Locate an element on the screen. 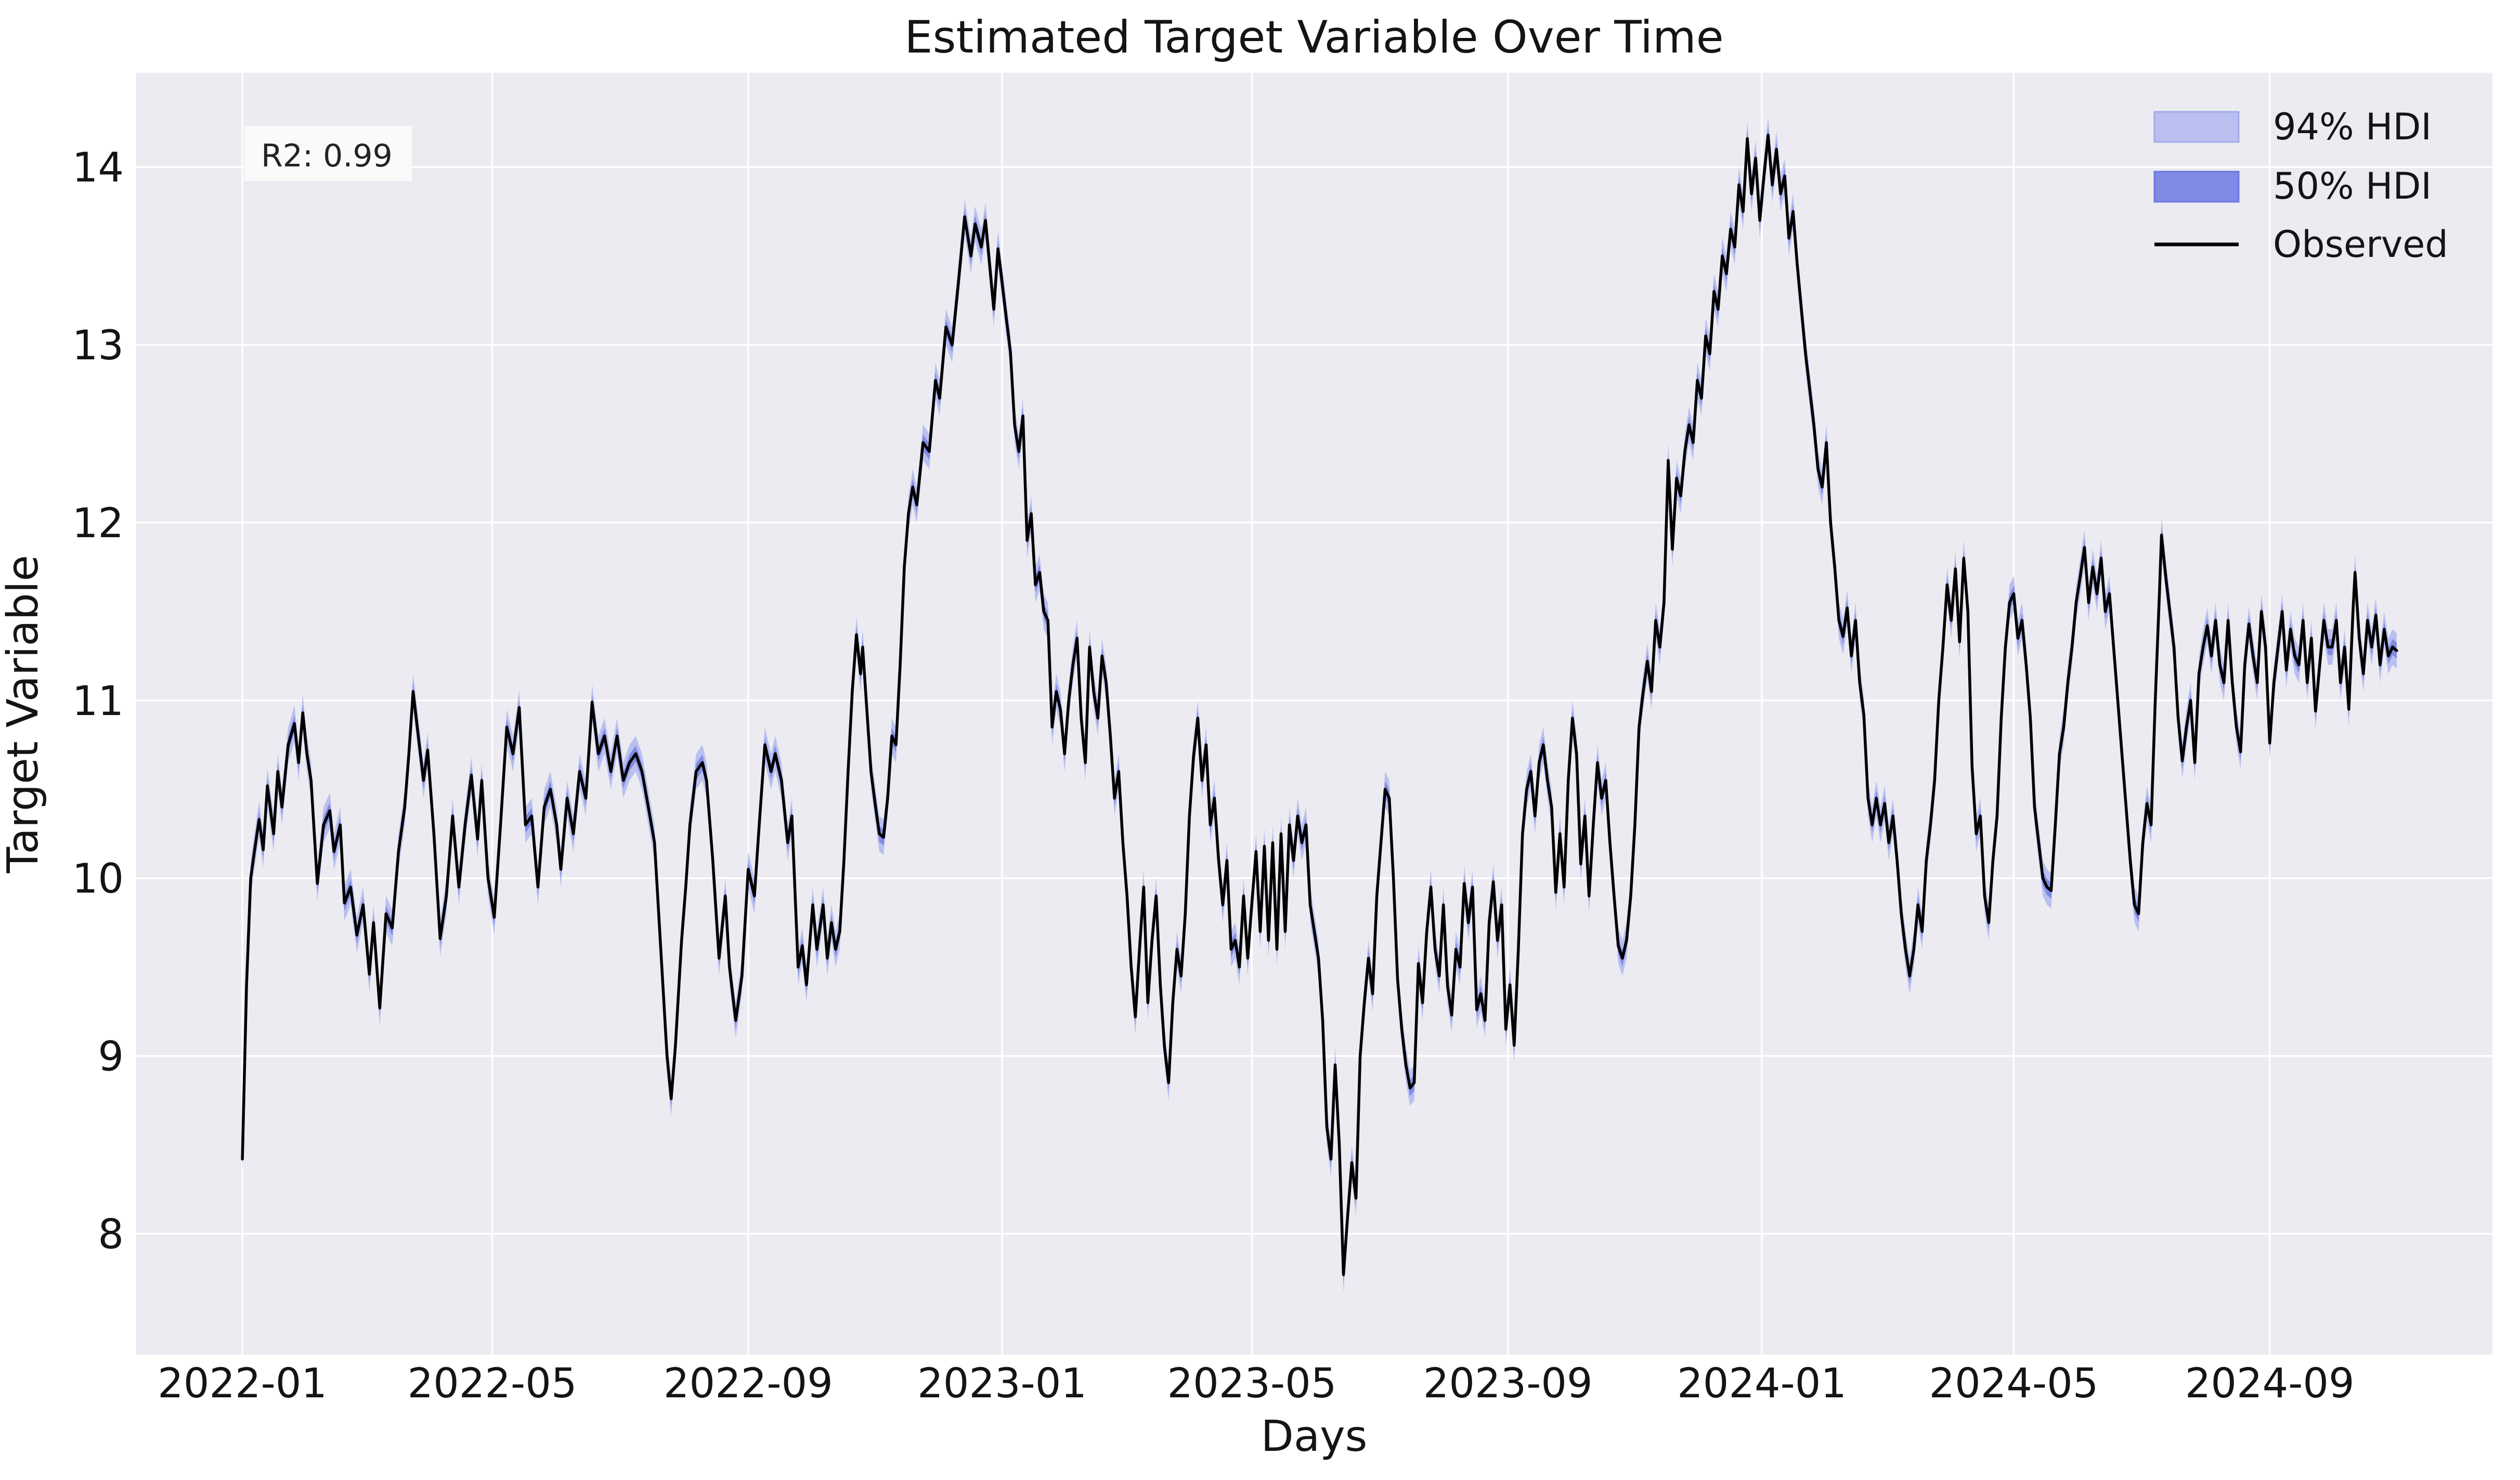 Image resolution: width=2520 pixels, height=1480 pixels. chart-title: Estimated Target Variable Over Time is located at coordinates (1313, 37).